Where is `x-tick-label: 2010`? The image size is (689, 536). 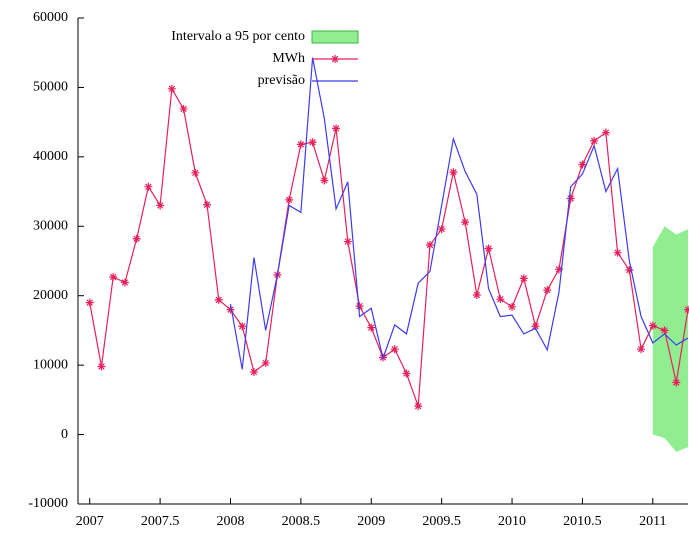
x-tick-label: 2010 is located at coordinates (512, 521).